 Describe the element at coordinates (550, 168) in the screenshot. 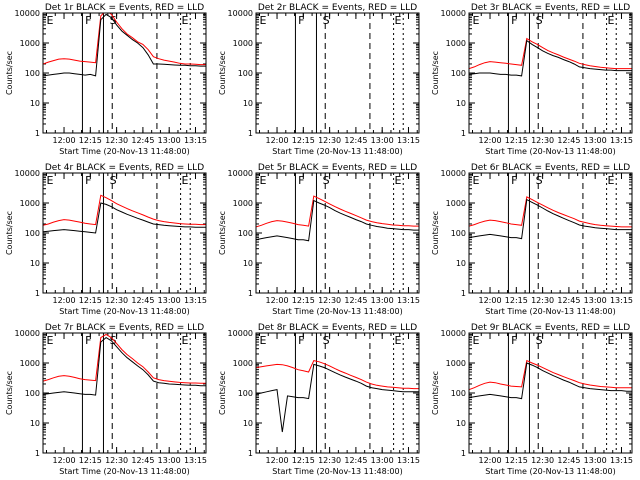

I see `panel-title: Det 6r BLACK = Events, RED = LLD` at that location.